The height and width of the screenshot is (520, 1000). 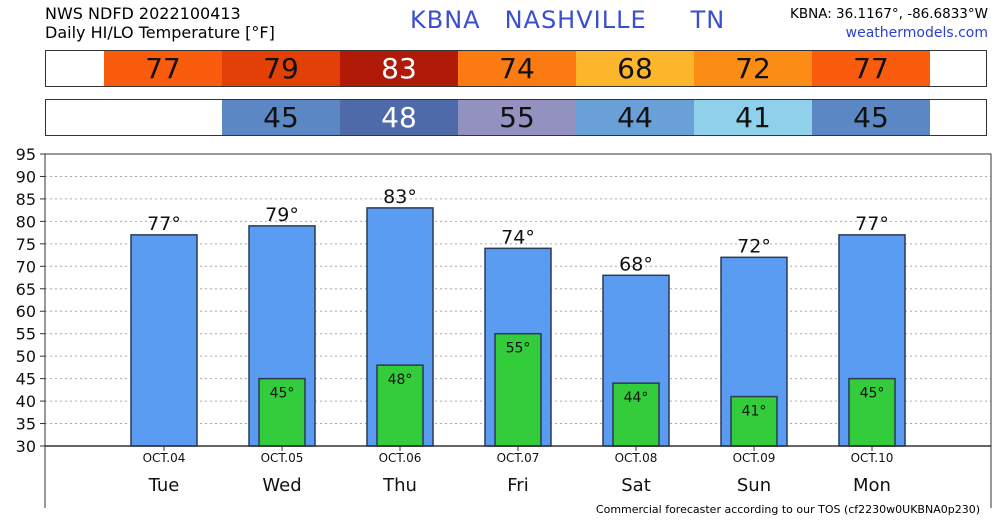 I want to click on x-day-label: Tue, so click(x=164, y=485).